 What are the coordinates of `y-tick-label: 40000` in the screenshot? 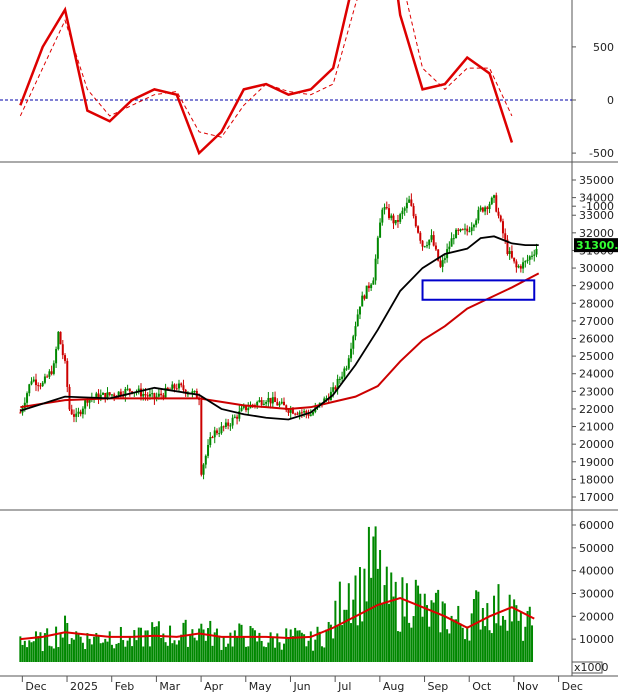 It's located at (596, 571).